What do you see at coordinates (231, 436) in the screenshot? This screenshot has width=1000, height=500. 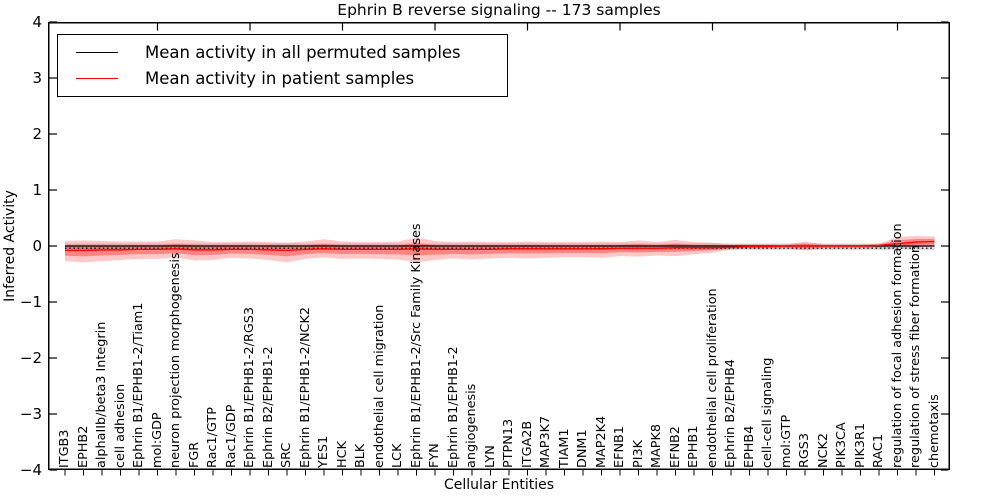 I see `x-tick-label: Rac1/GDP` at bounding box center [231, 436].